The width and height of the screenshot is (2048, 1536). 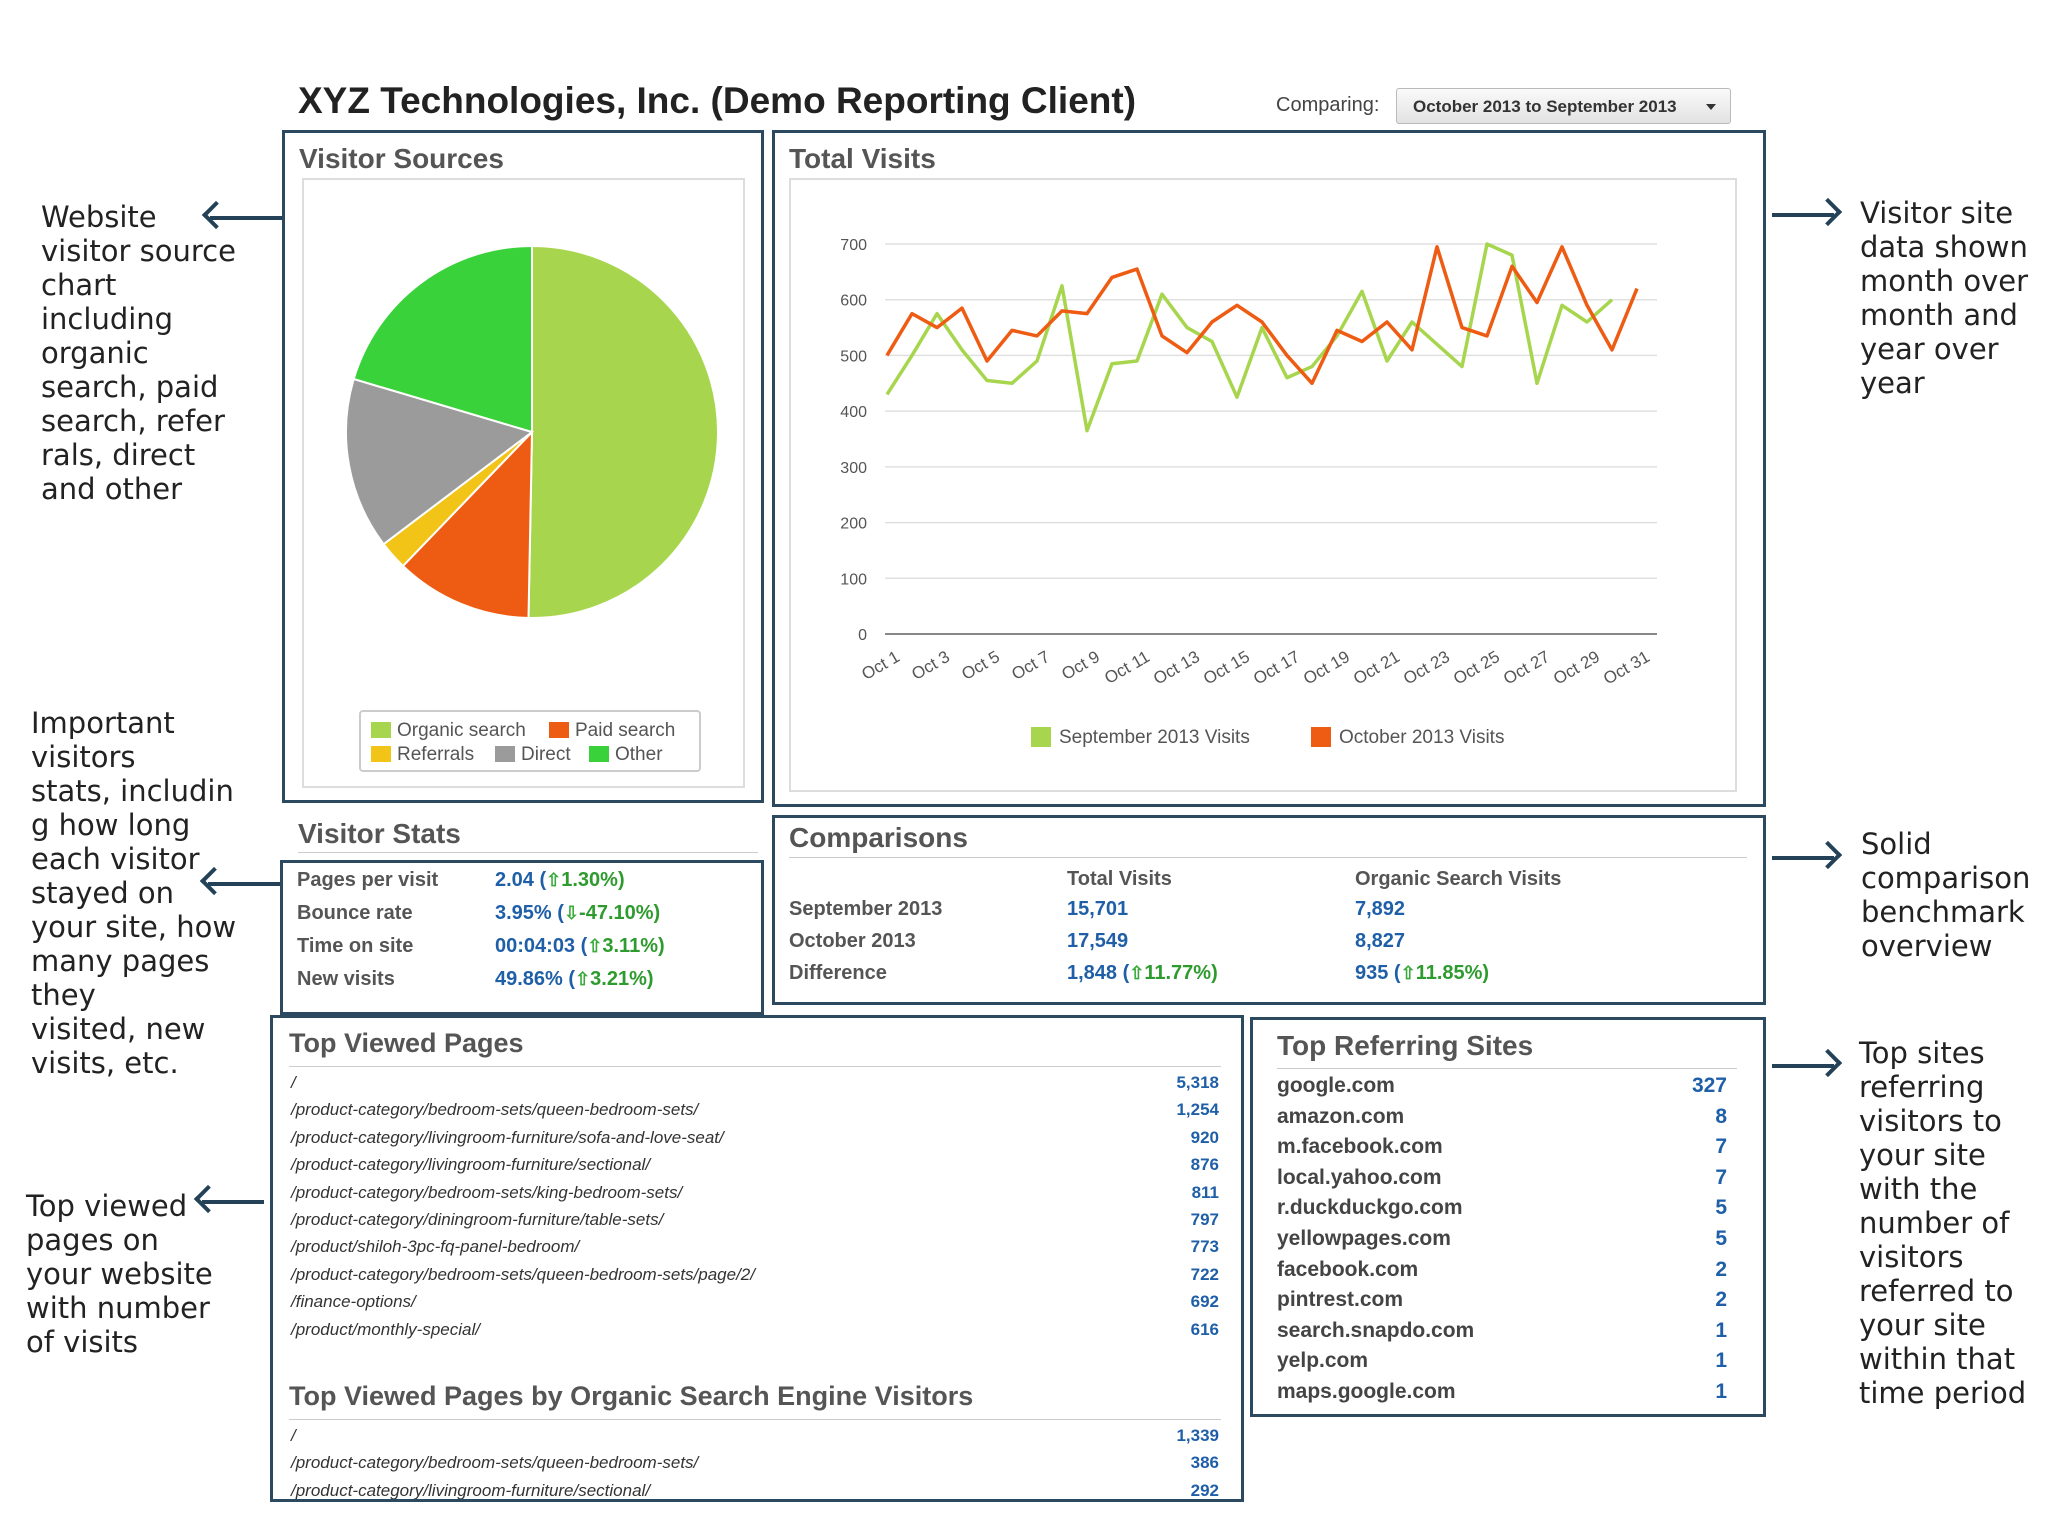 What do you see at coordinates (626, 755) in the screenshot?
I see `legend-item-other: Other` at bounding box center [626, 755].